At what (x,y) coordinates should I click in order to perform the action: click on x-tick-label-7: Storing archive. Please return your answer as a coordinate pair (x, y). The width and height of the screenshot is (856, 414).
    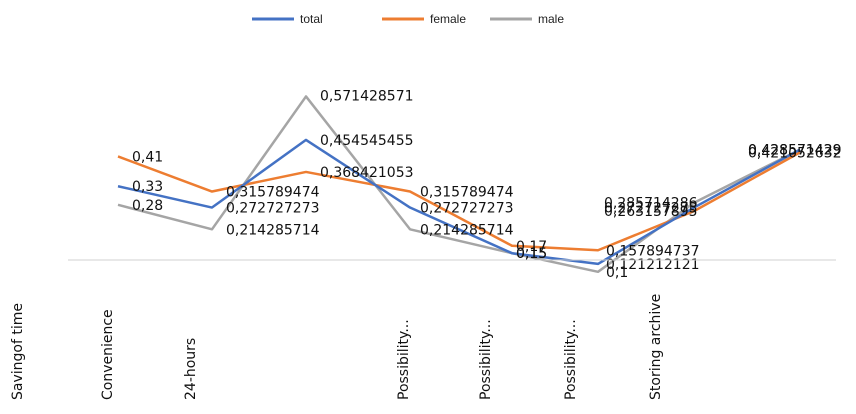
    Looking at the image, I should click on (656, 347).